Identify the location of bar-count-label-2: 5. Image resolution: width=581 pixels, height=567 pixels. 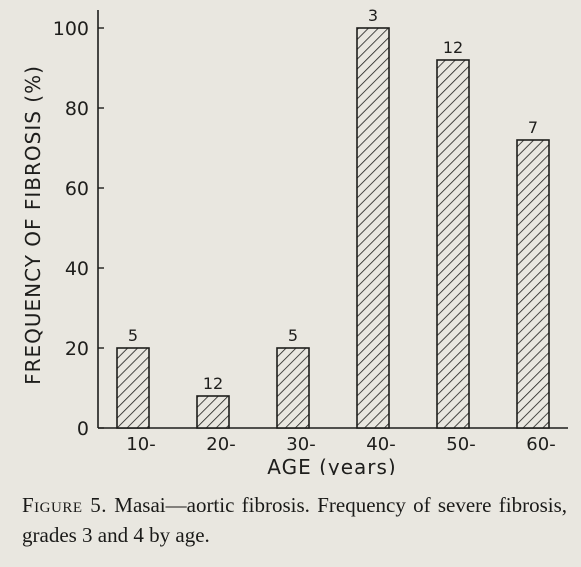
(293, 335).